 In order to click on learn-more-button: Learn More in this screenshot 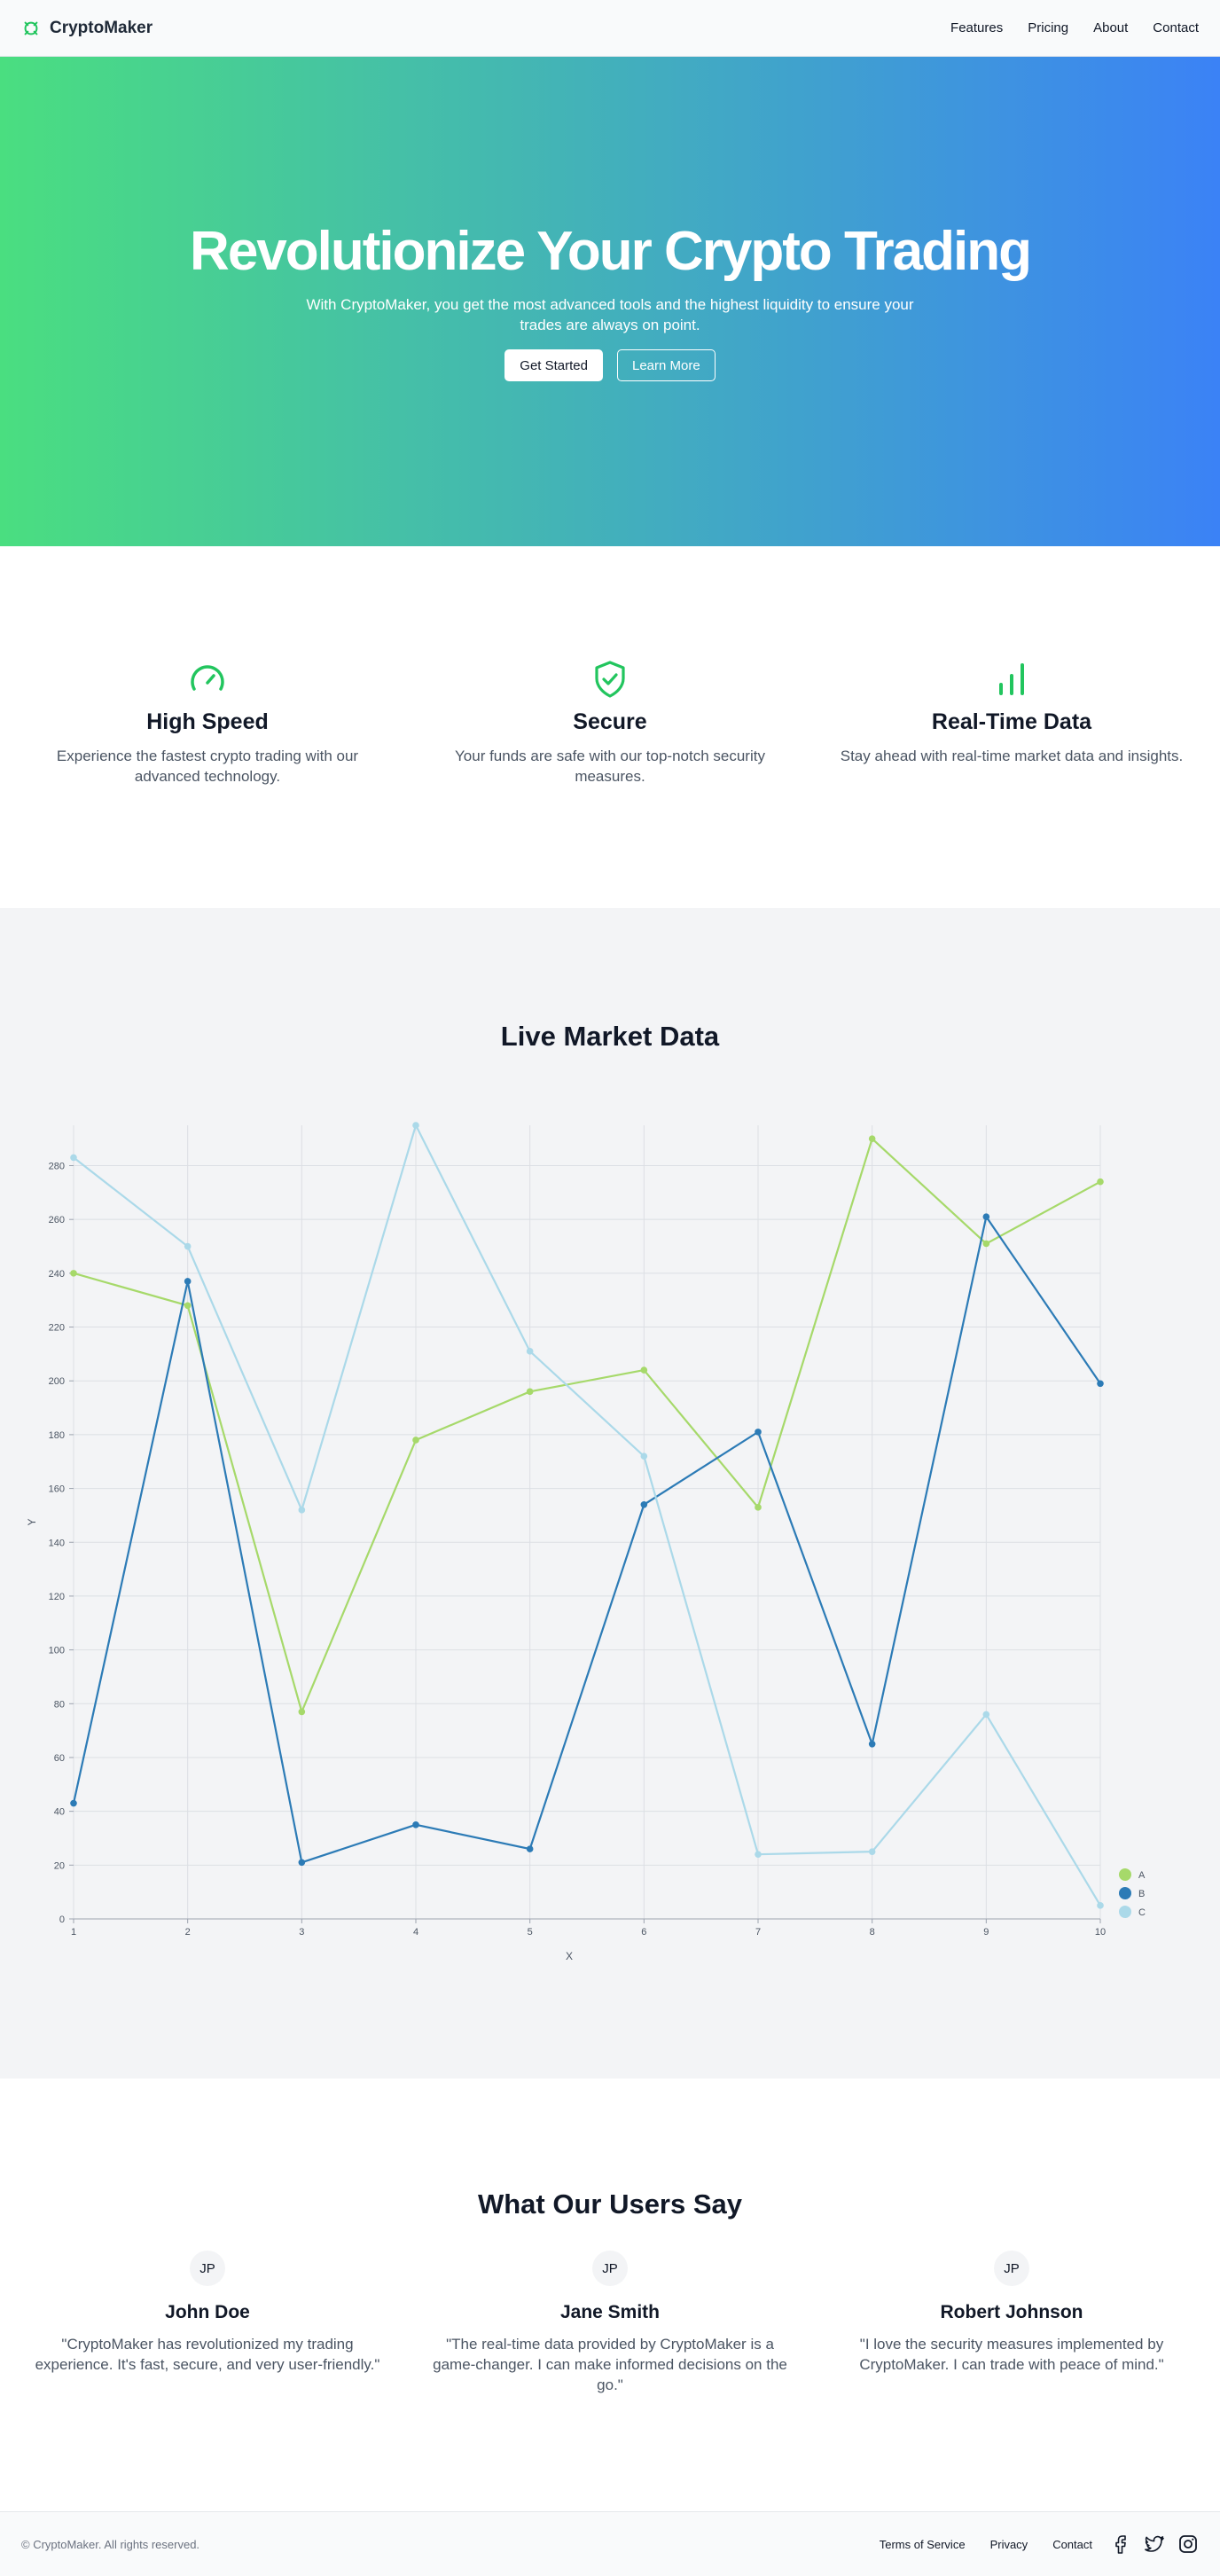, I will do `click(666, 365)`.